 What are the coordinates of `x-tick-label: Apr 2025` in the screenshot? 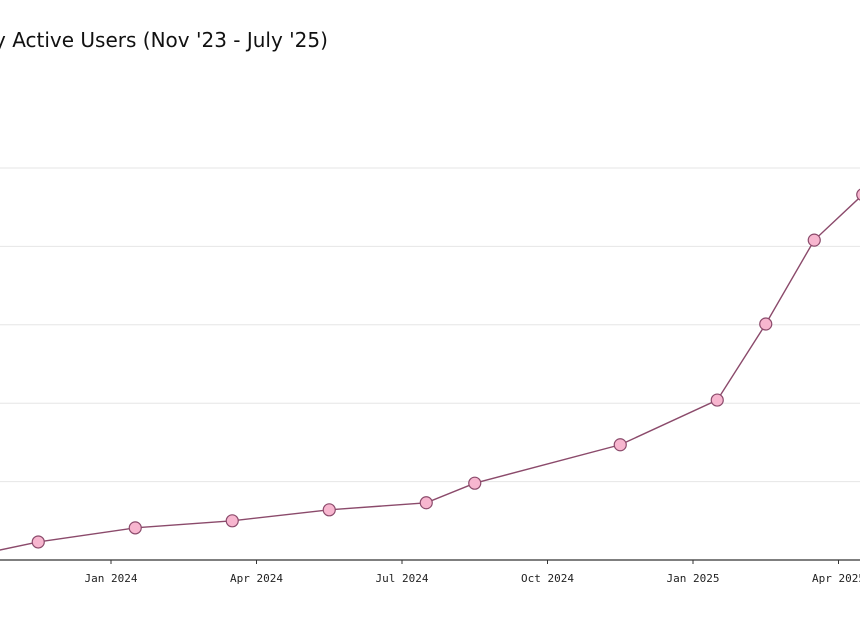 It's located at (836, 578).